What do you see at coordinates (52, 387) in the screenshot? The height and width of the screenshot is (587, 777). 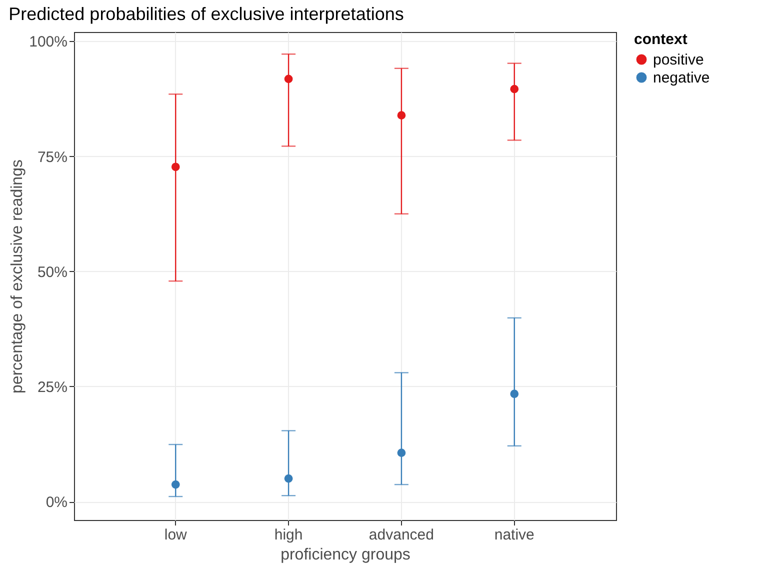 I see `y-tick-label: 25%` at bounding box center [52, 387].